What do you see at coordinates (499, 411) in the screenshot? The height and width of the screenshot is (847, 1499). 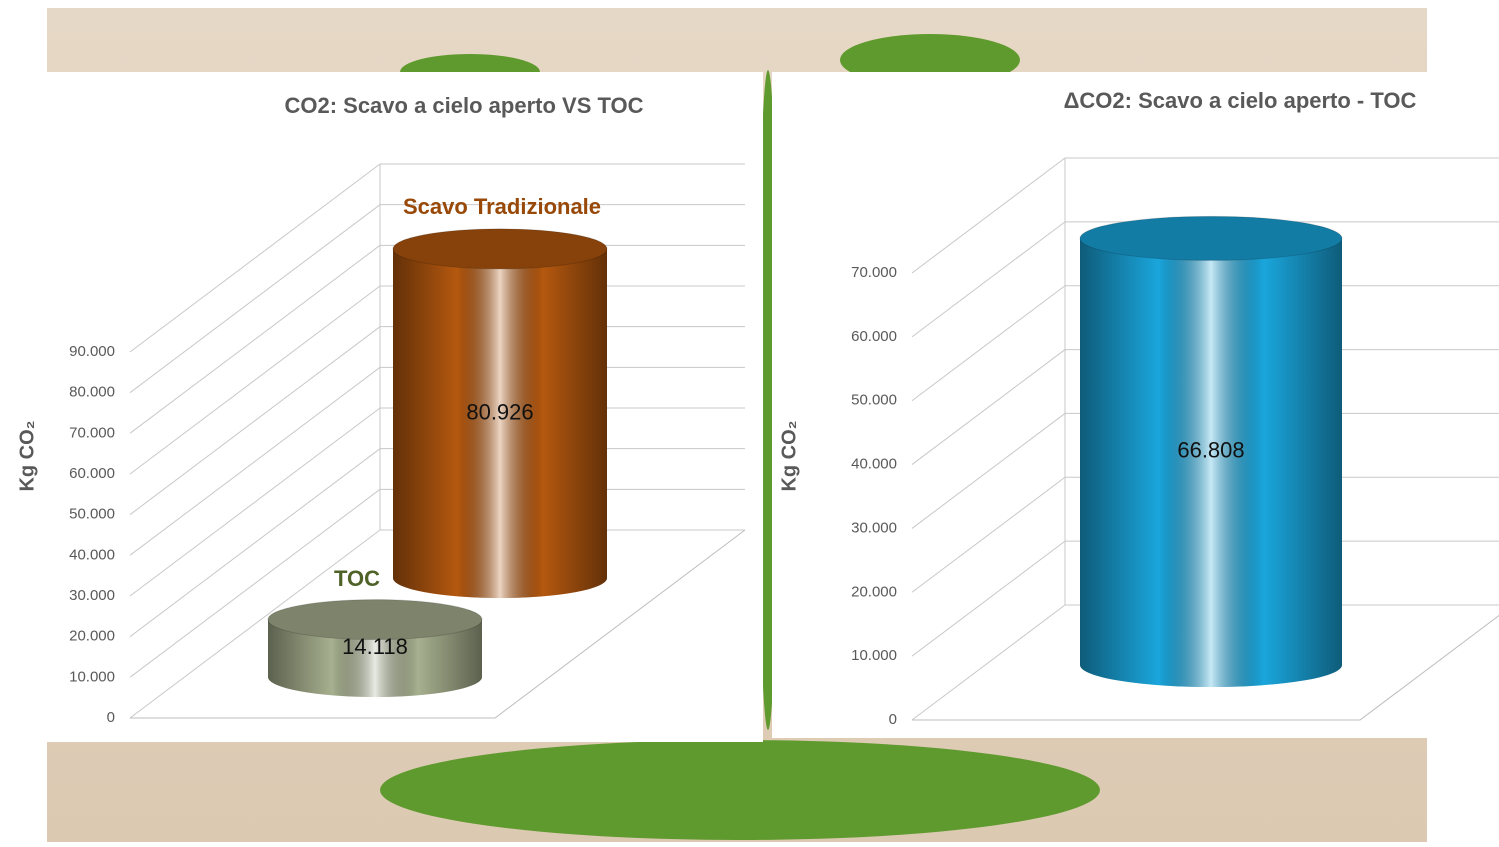 I see `value-label: 80.926` at bounding box center [499, 411].